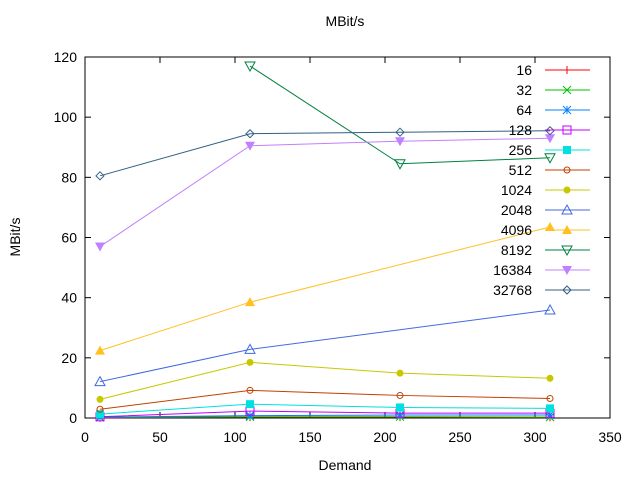 The height and width of the screenshot is (480, 640). What do you see at coordinates (512, 270) in the screenshot?
I see `legend-label: 16384` at bounding box center [512, 270].